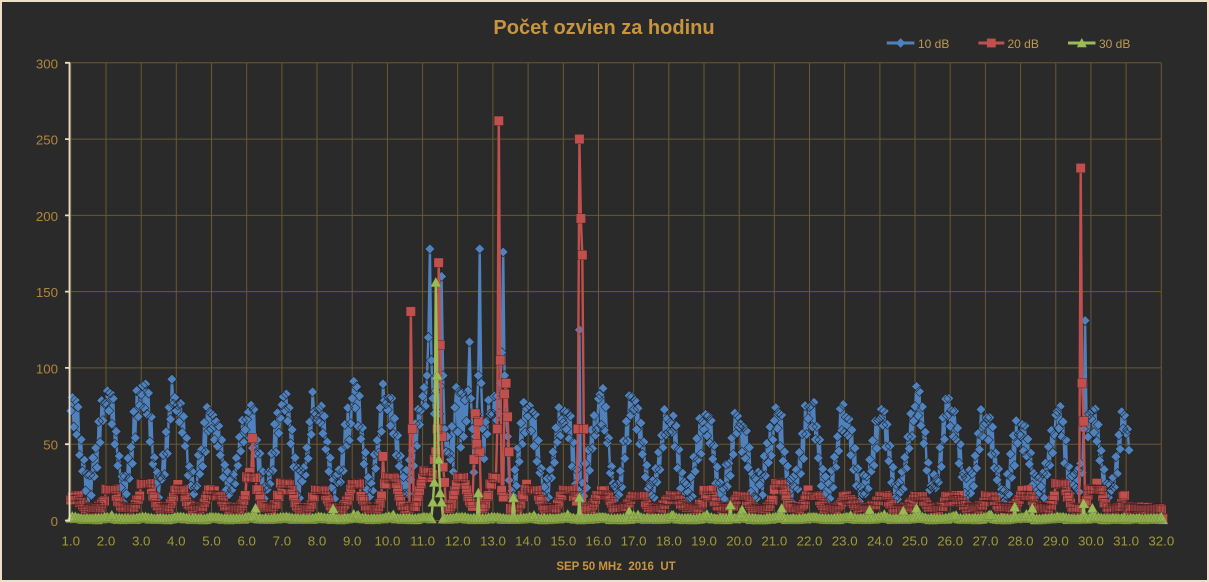  I want to click on svg-text: 17.0, so click(634, 541).